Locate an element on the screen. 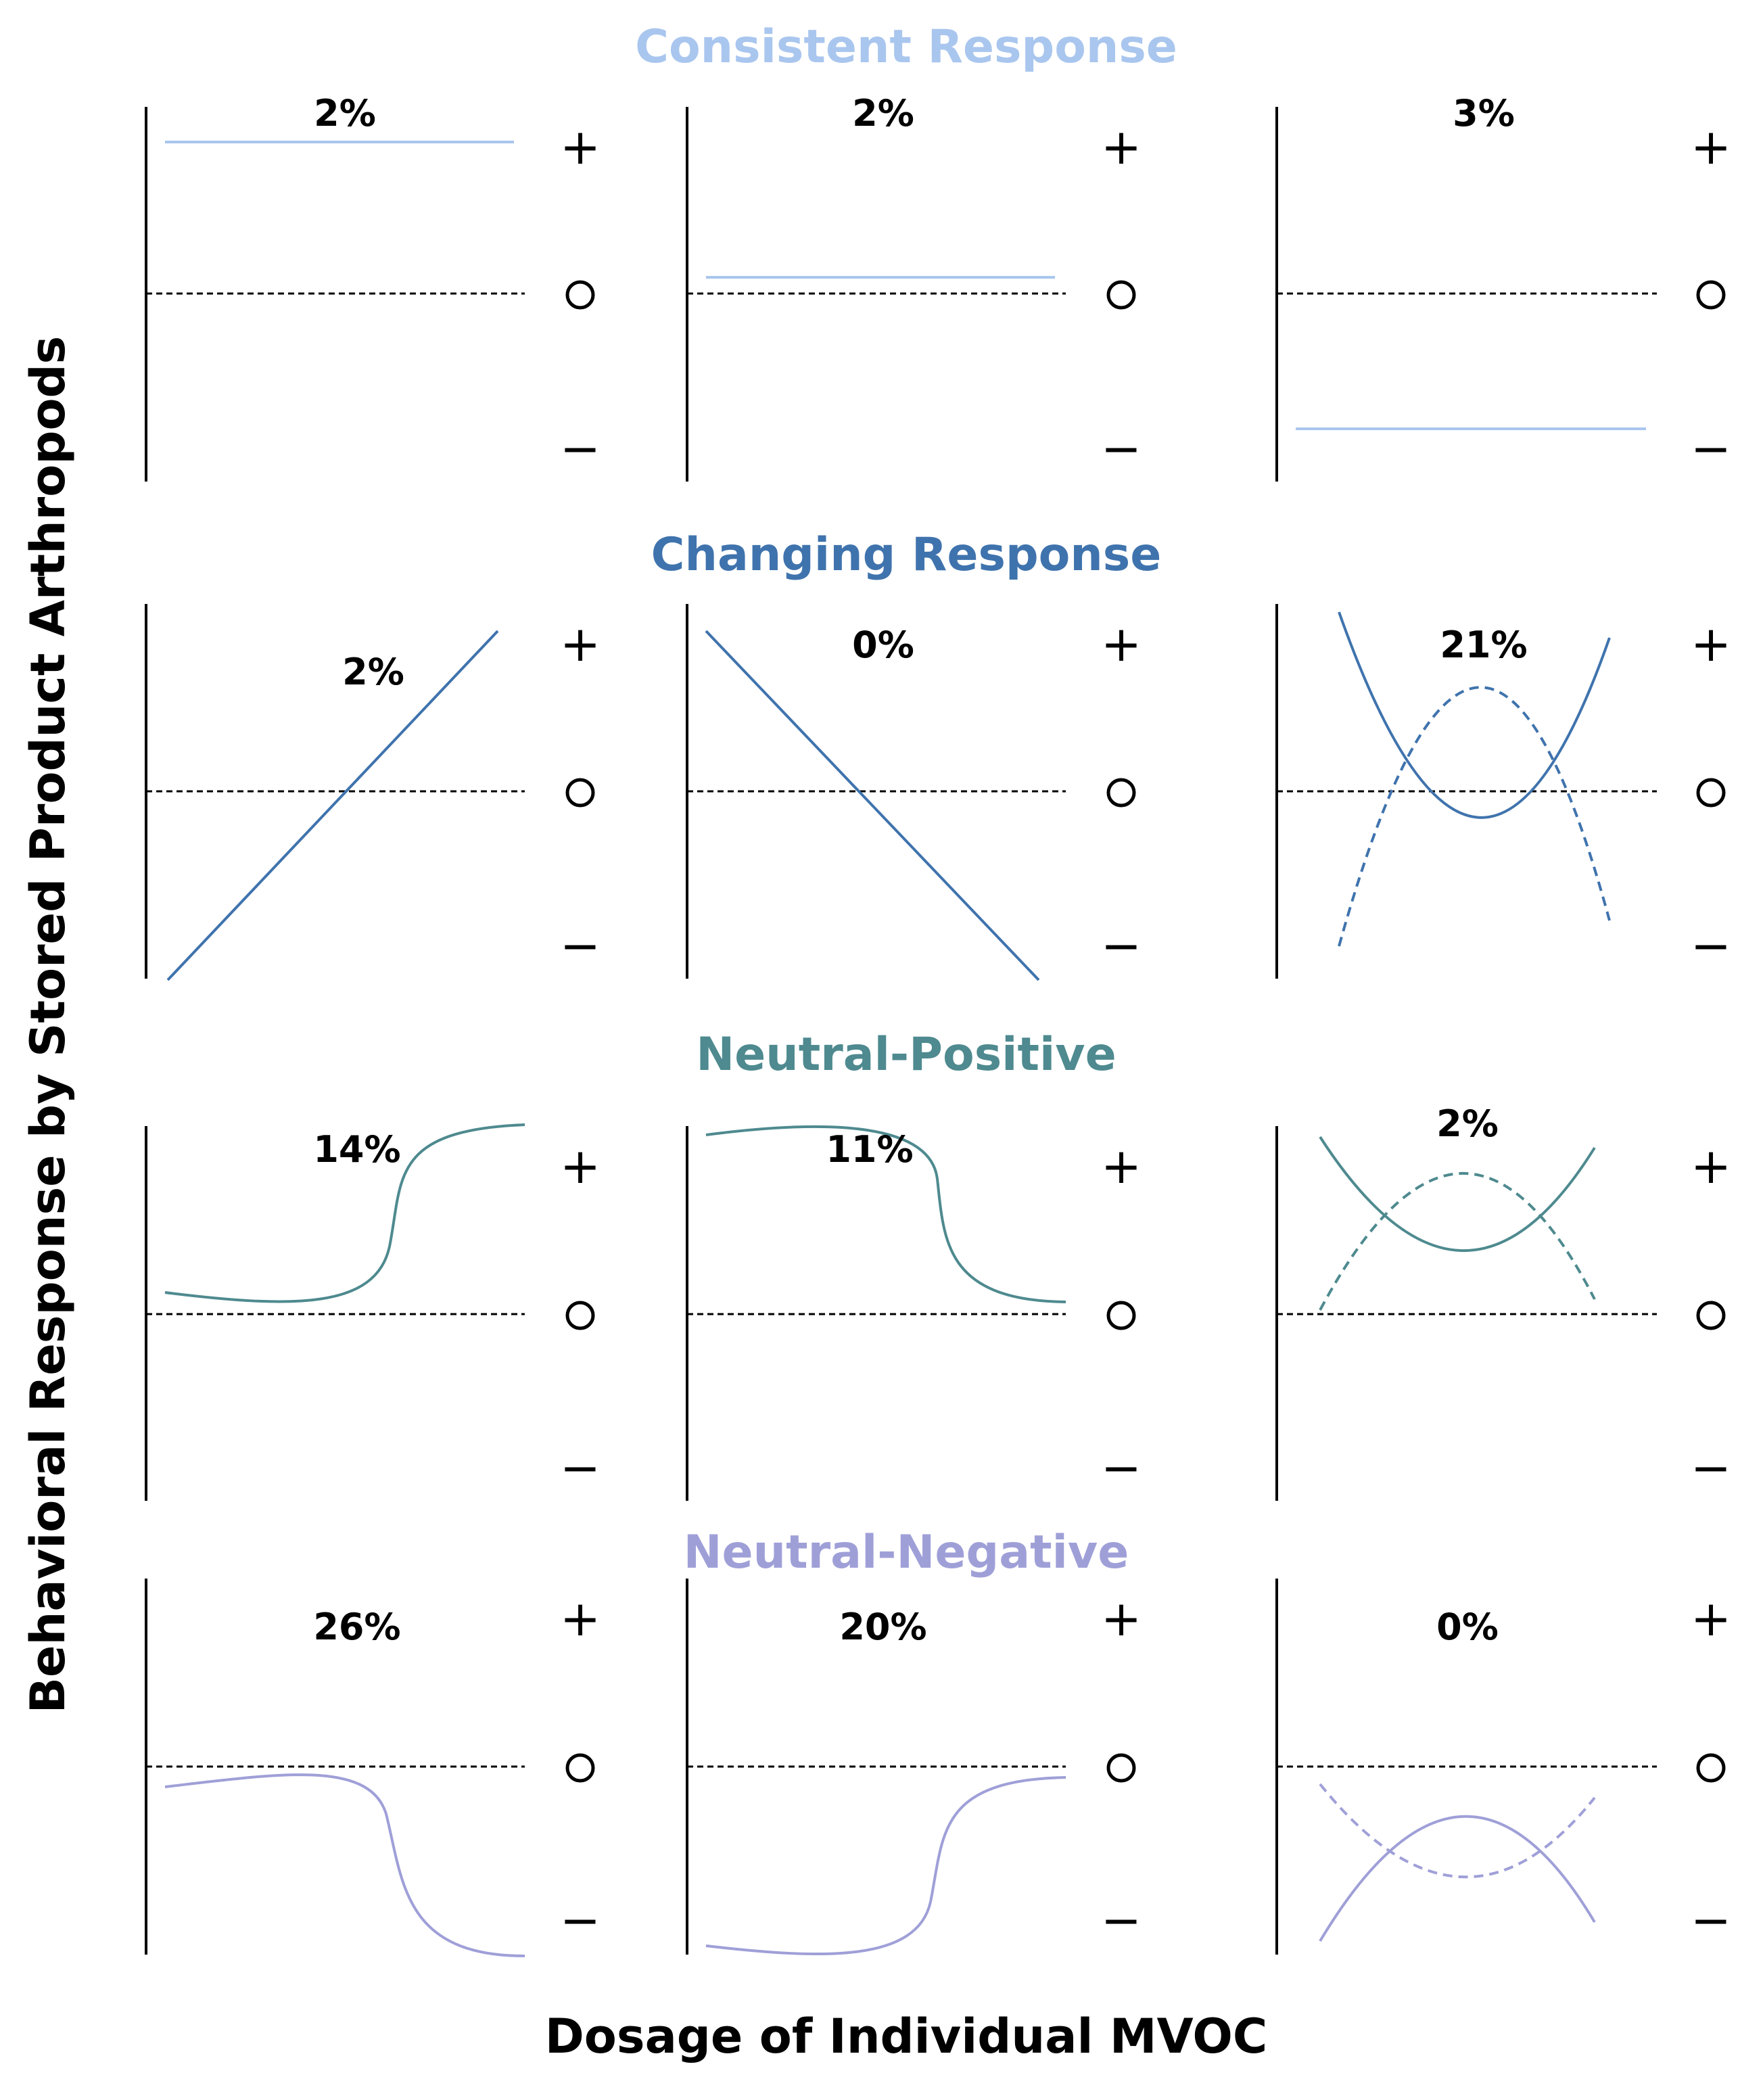 This screenshot has width=1763, height=2100. panel-percent: 26% is located at coordinates (356, 1627).